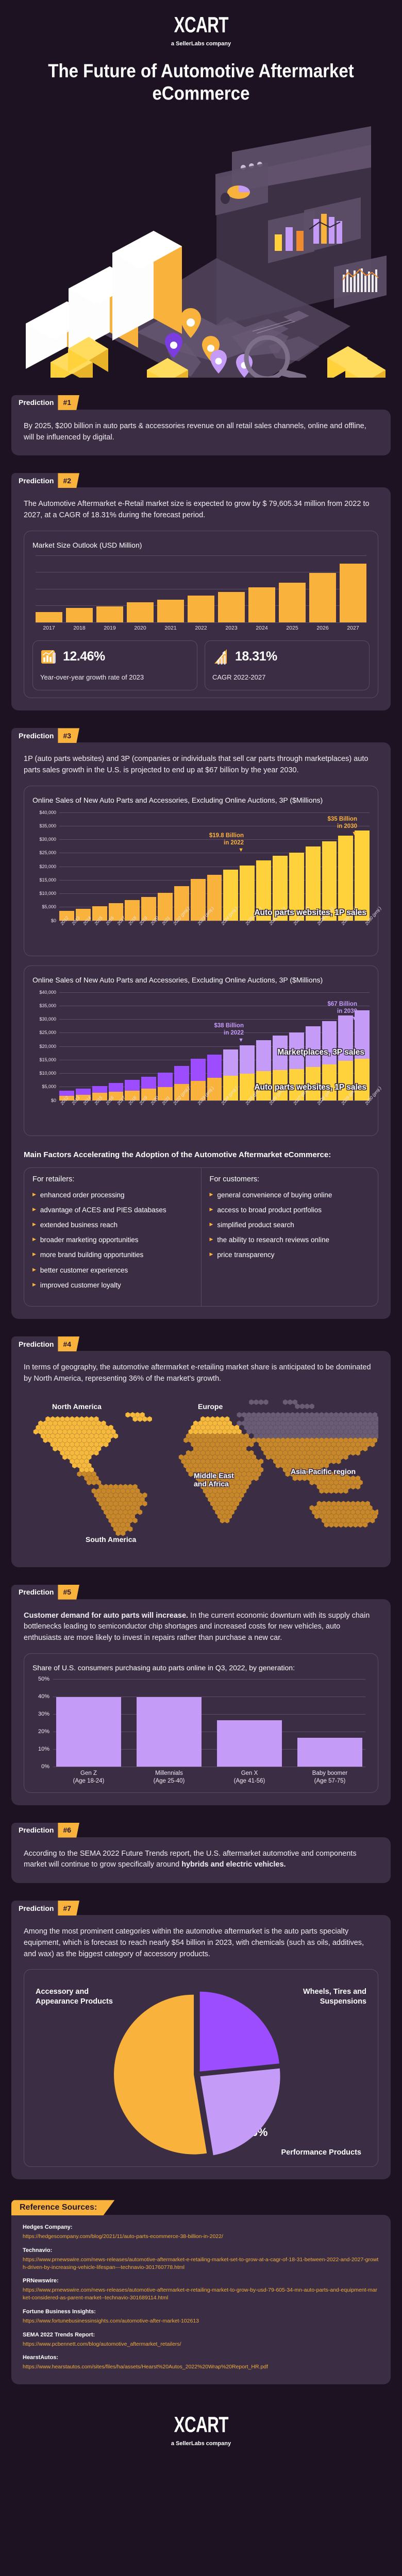 The width and height of the screenshot is (402, 2576). Describe the element at coordinates (43, 1748) in the screenshot. I see `y-axis-label: 10%` at that location.